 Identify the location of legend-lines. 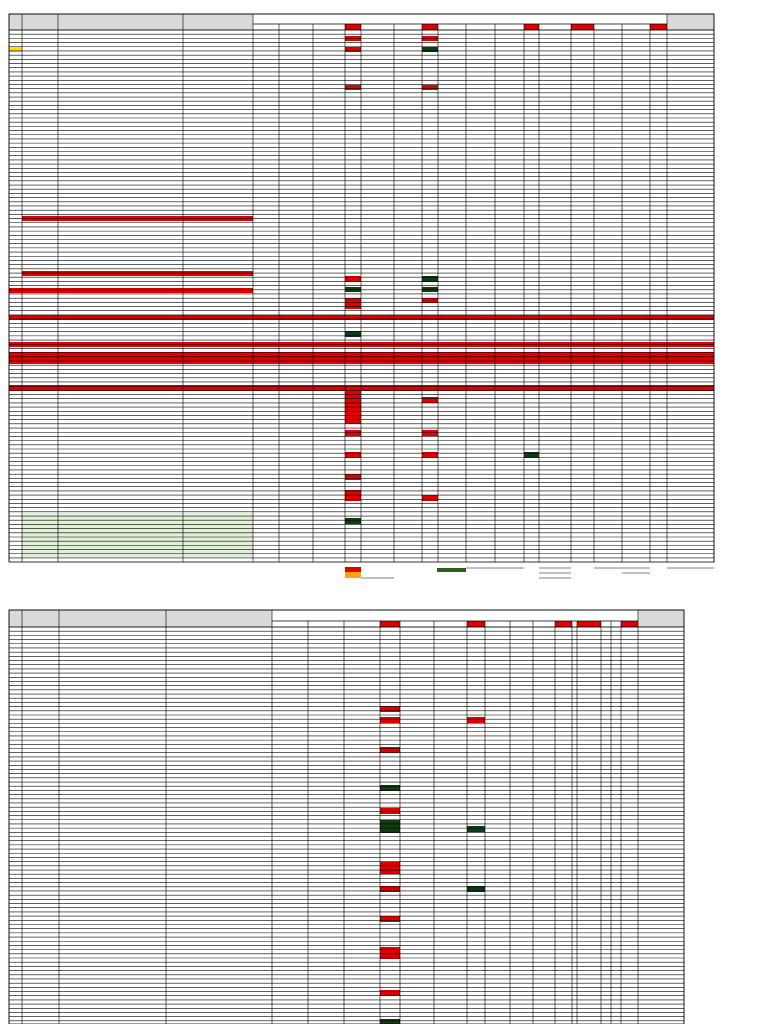
(537, 573).